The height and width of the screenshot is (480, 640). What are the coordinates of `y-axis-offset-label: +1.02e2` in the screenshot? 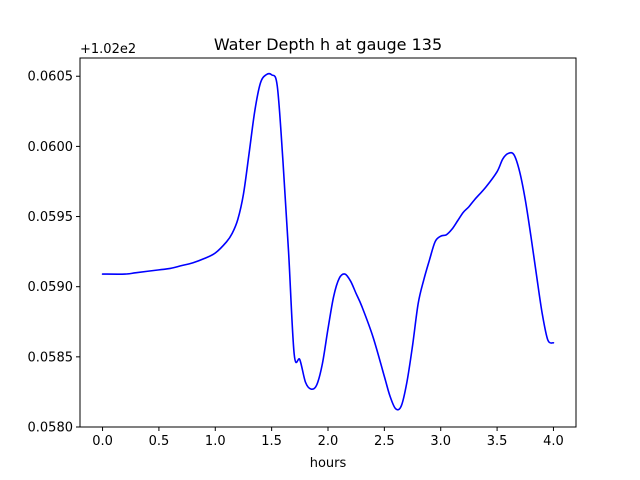 It's located at (108, 49).